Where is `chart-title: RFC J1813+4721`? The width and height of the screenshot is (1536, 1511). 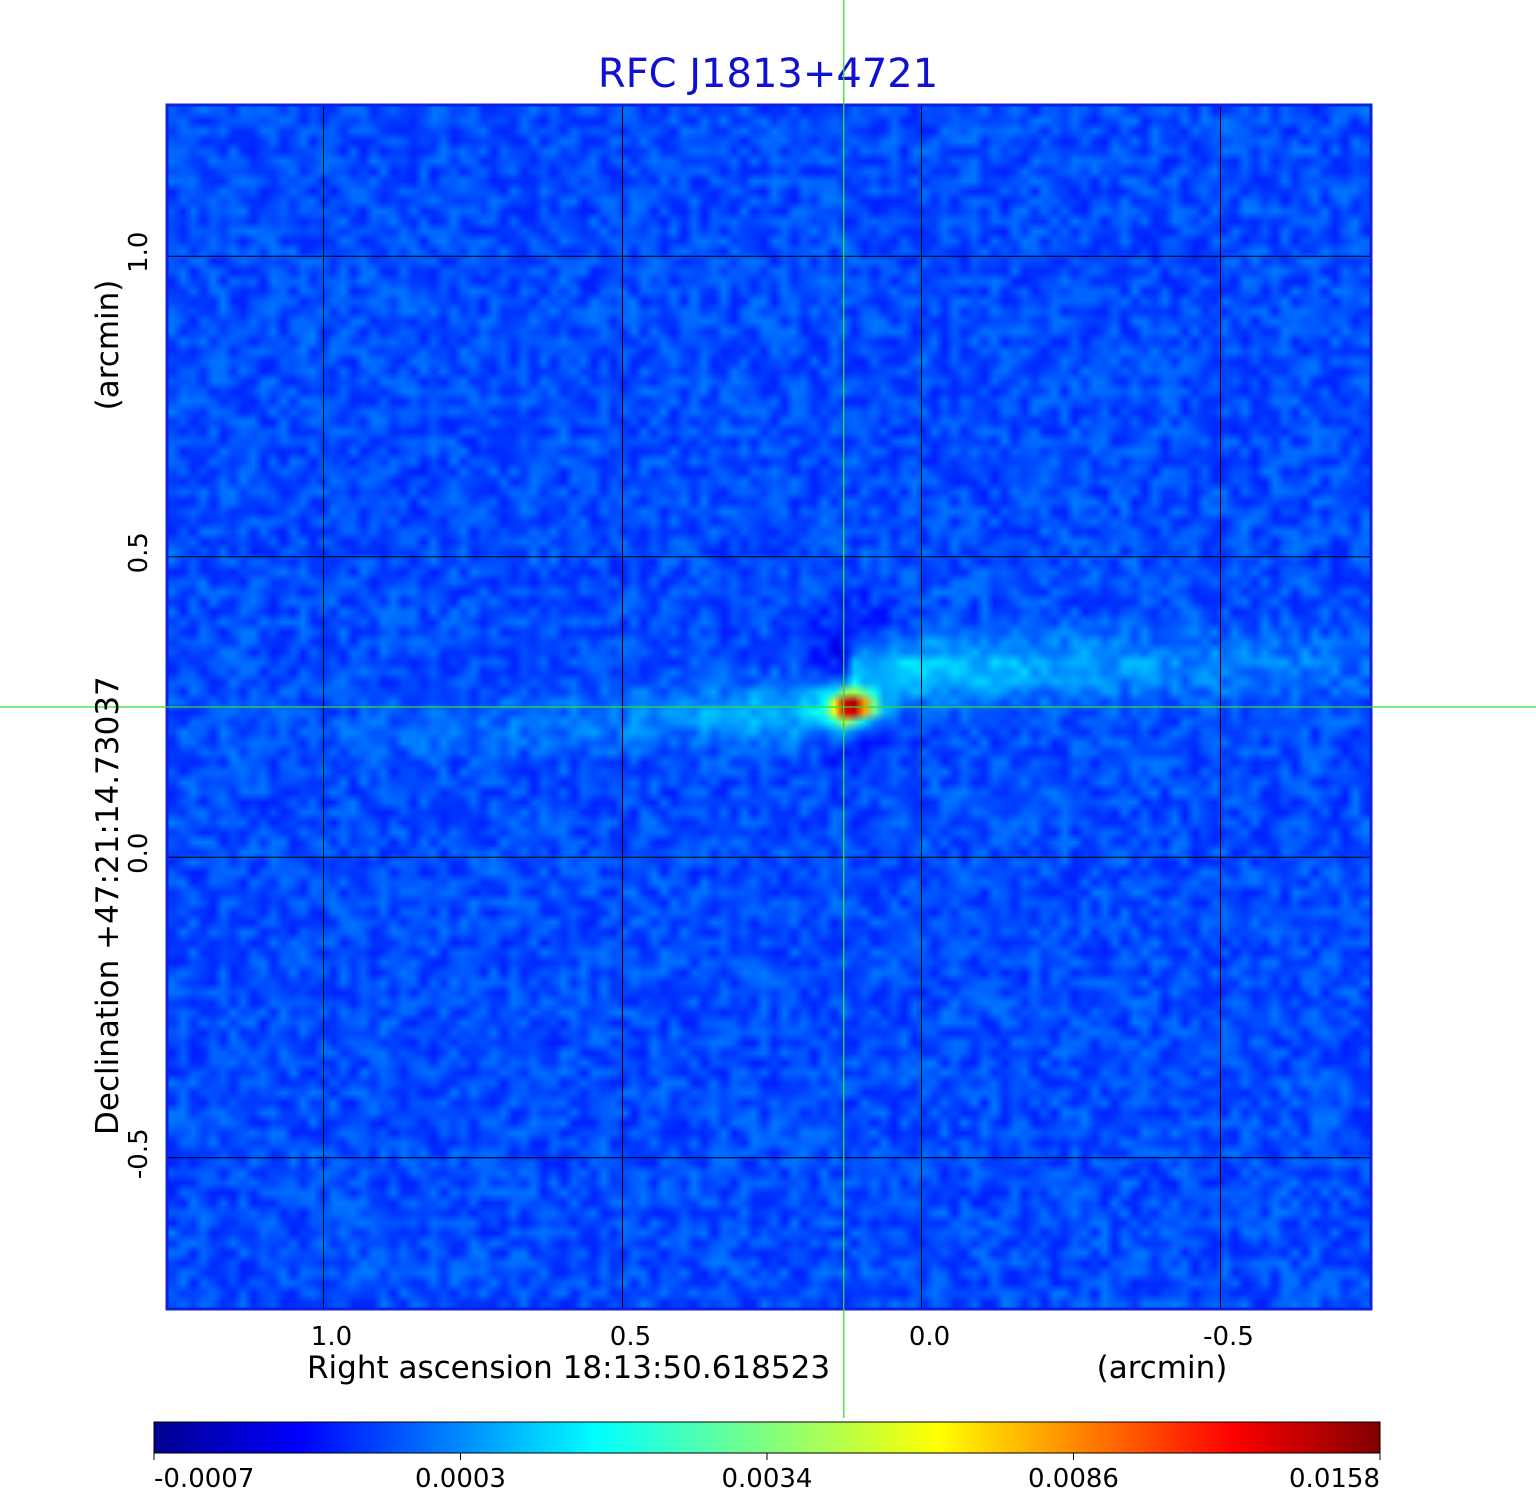
chart-title: RFC J1813+4721 is located at coordinates (768, 74).